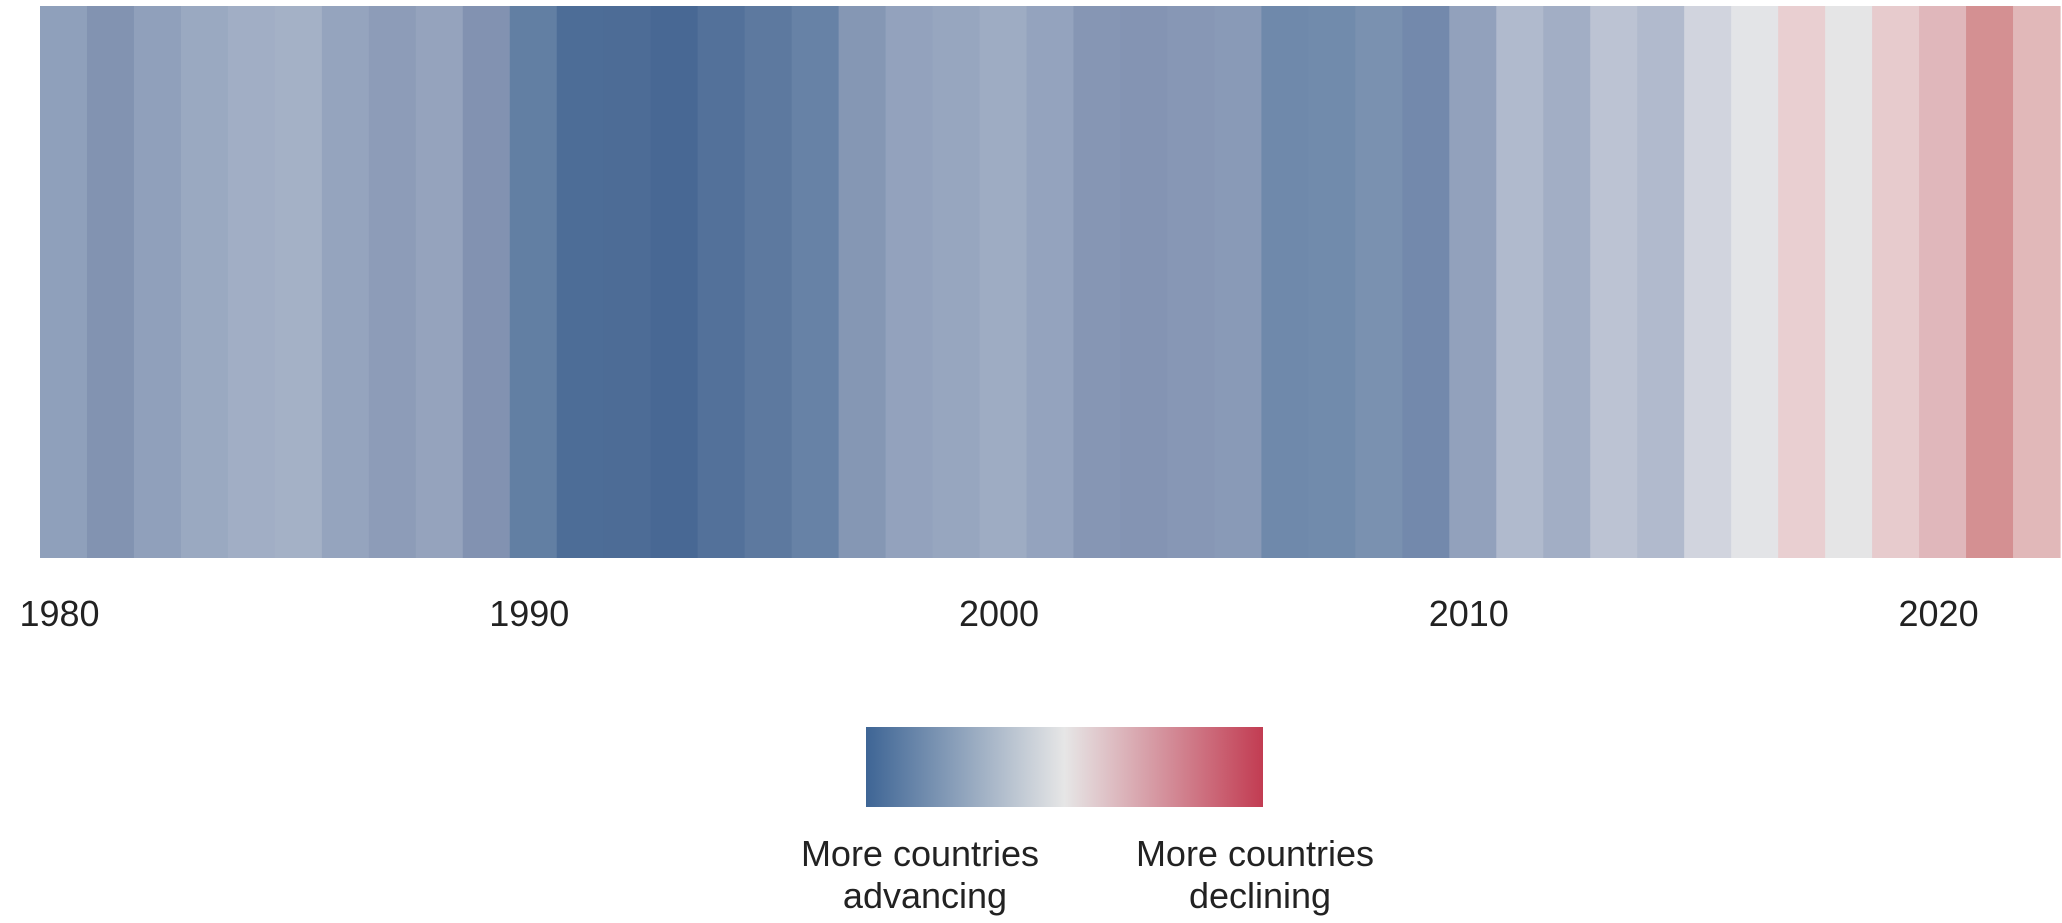  I want to click on legend-high-label-line-2: declining, so click(1260, 895).